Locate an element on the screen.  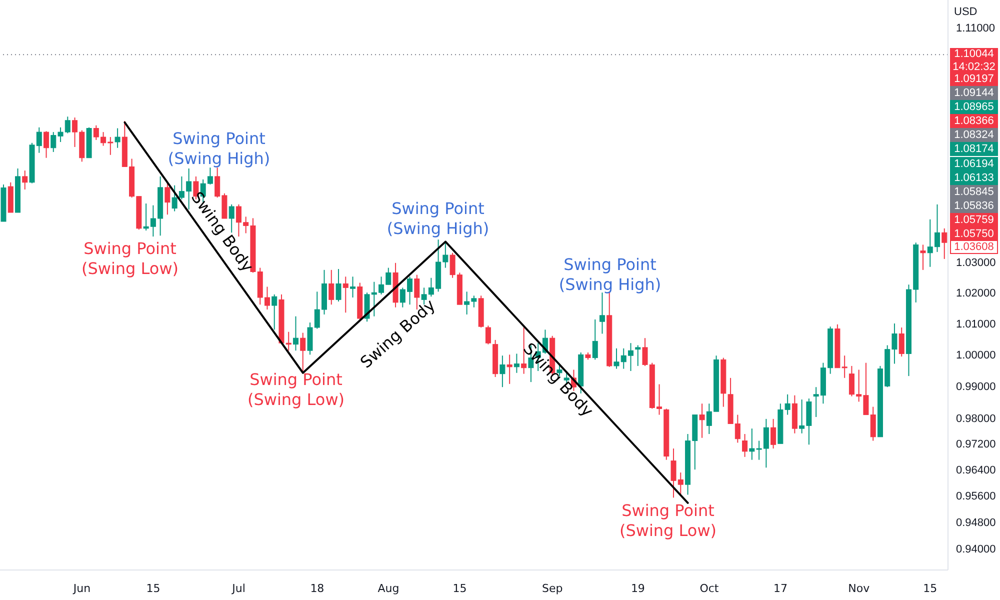
x-tick-label: Jun is located at coordinates (81, 588).